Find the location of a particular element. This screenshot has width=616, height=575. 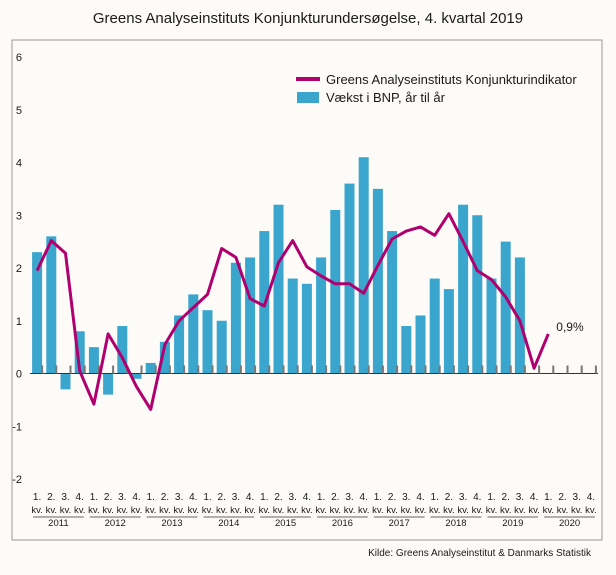

y-tick-label: -1 is located at coordinates (17, 427).